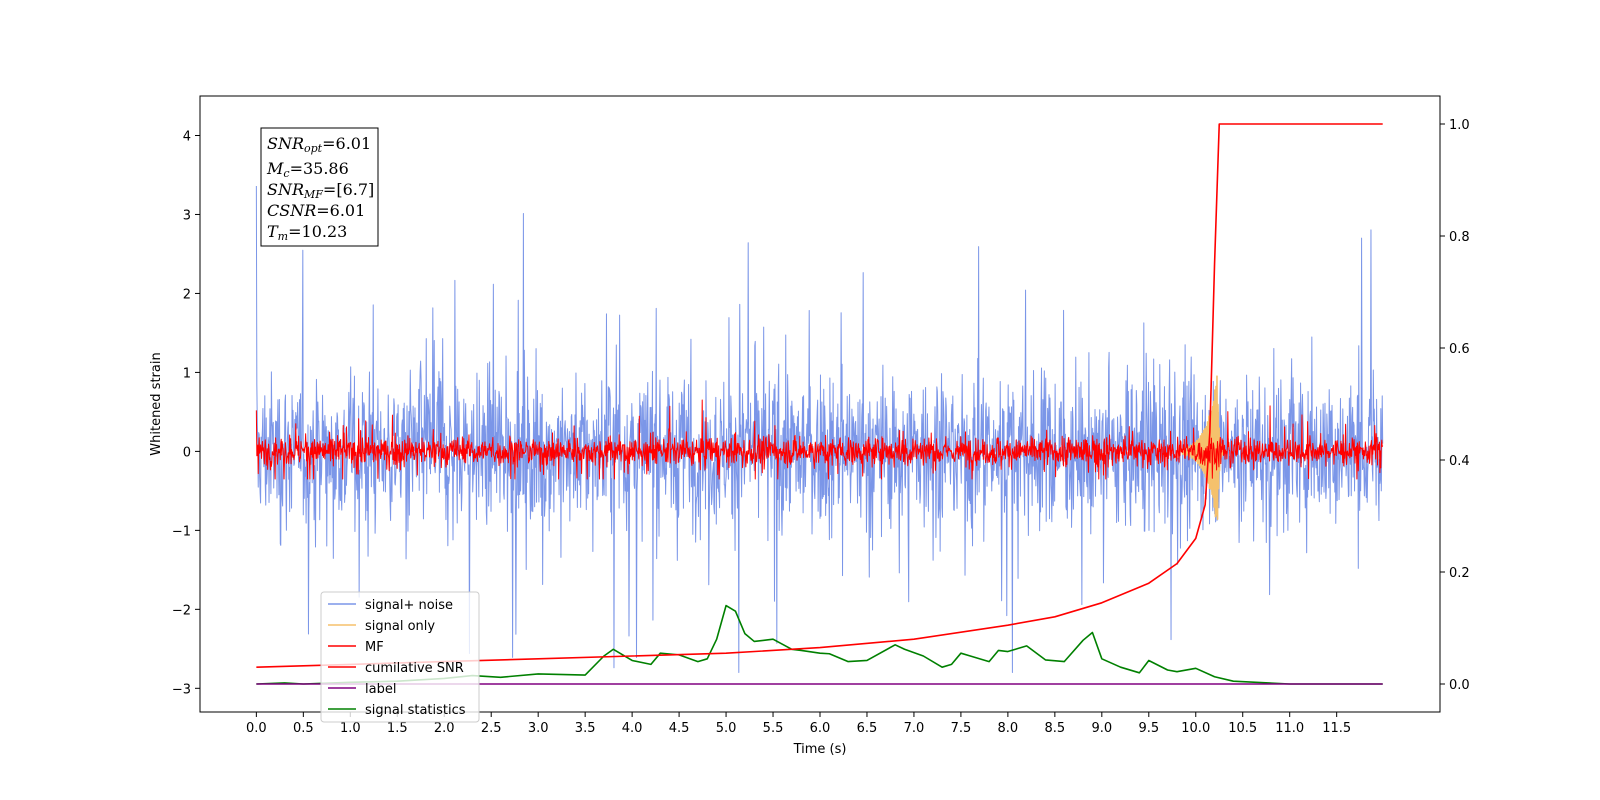 This screenshot has height=800, width=1600. Describe the element at coordinates (819, 439) in the screenshot. I see `series-mf` at that location.